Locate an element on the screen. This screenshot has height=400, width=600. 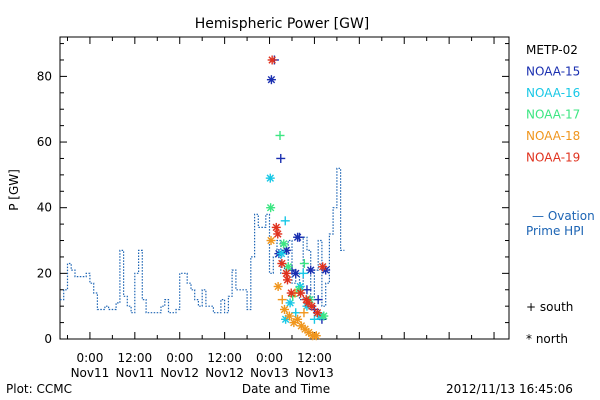
satellite-markers is located at coordinates (298, 198).